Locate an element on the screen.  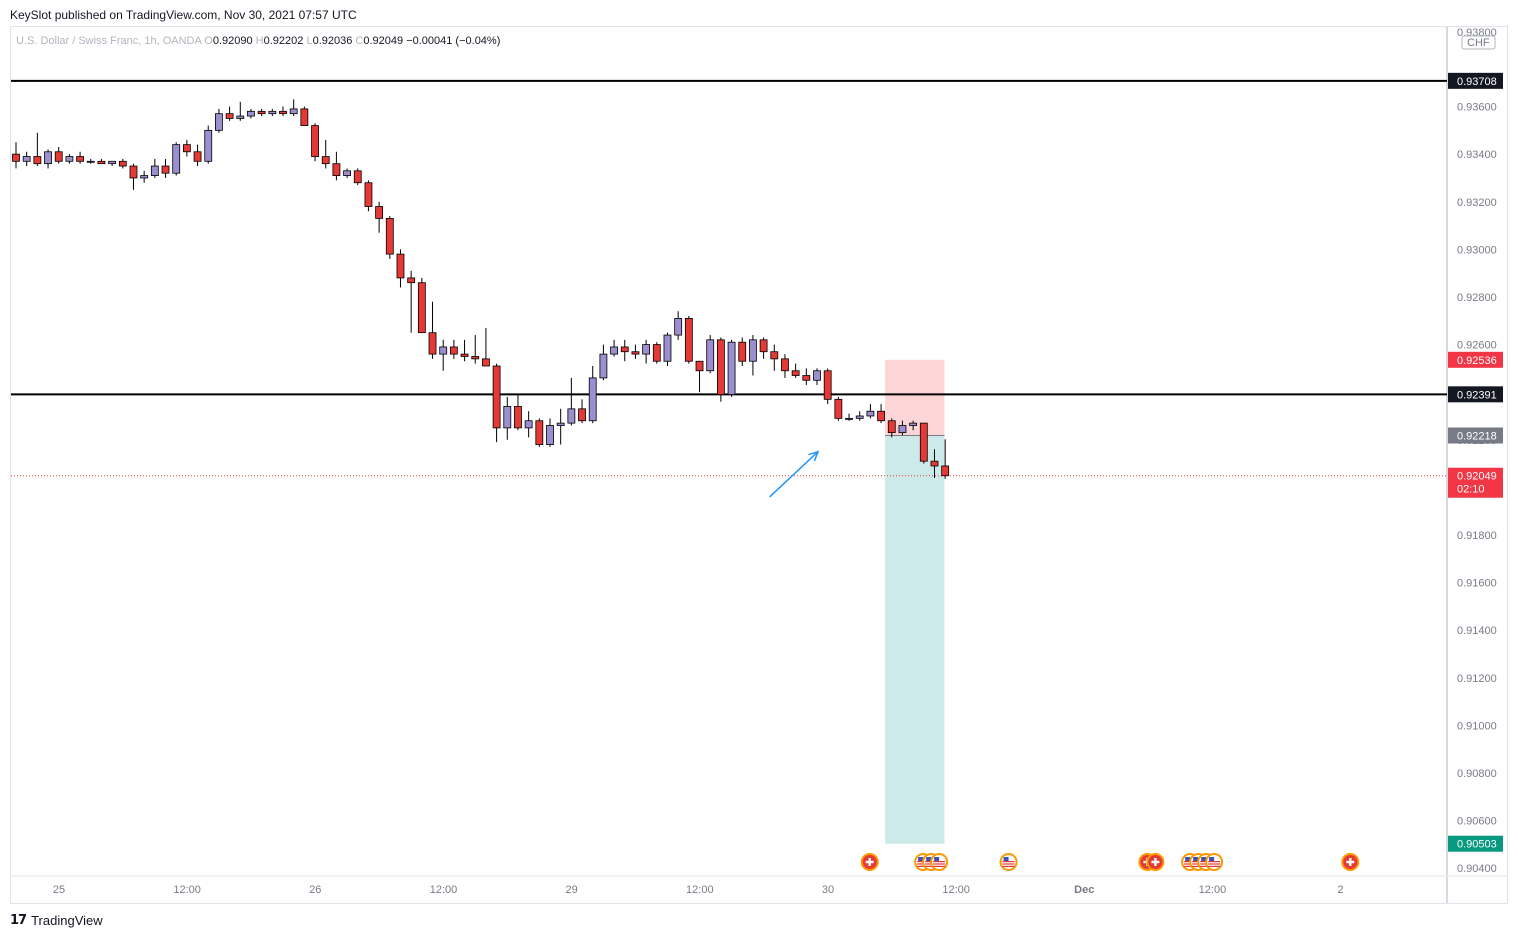
level-price-label: 0.93708 is located at coordinates (1477, 82).